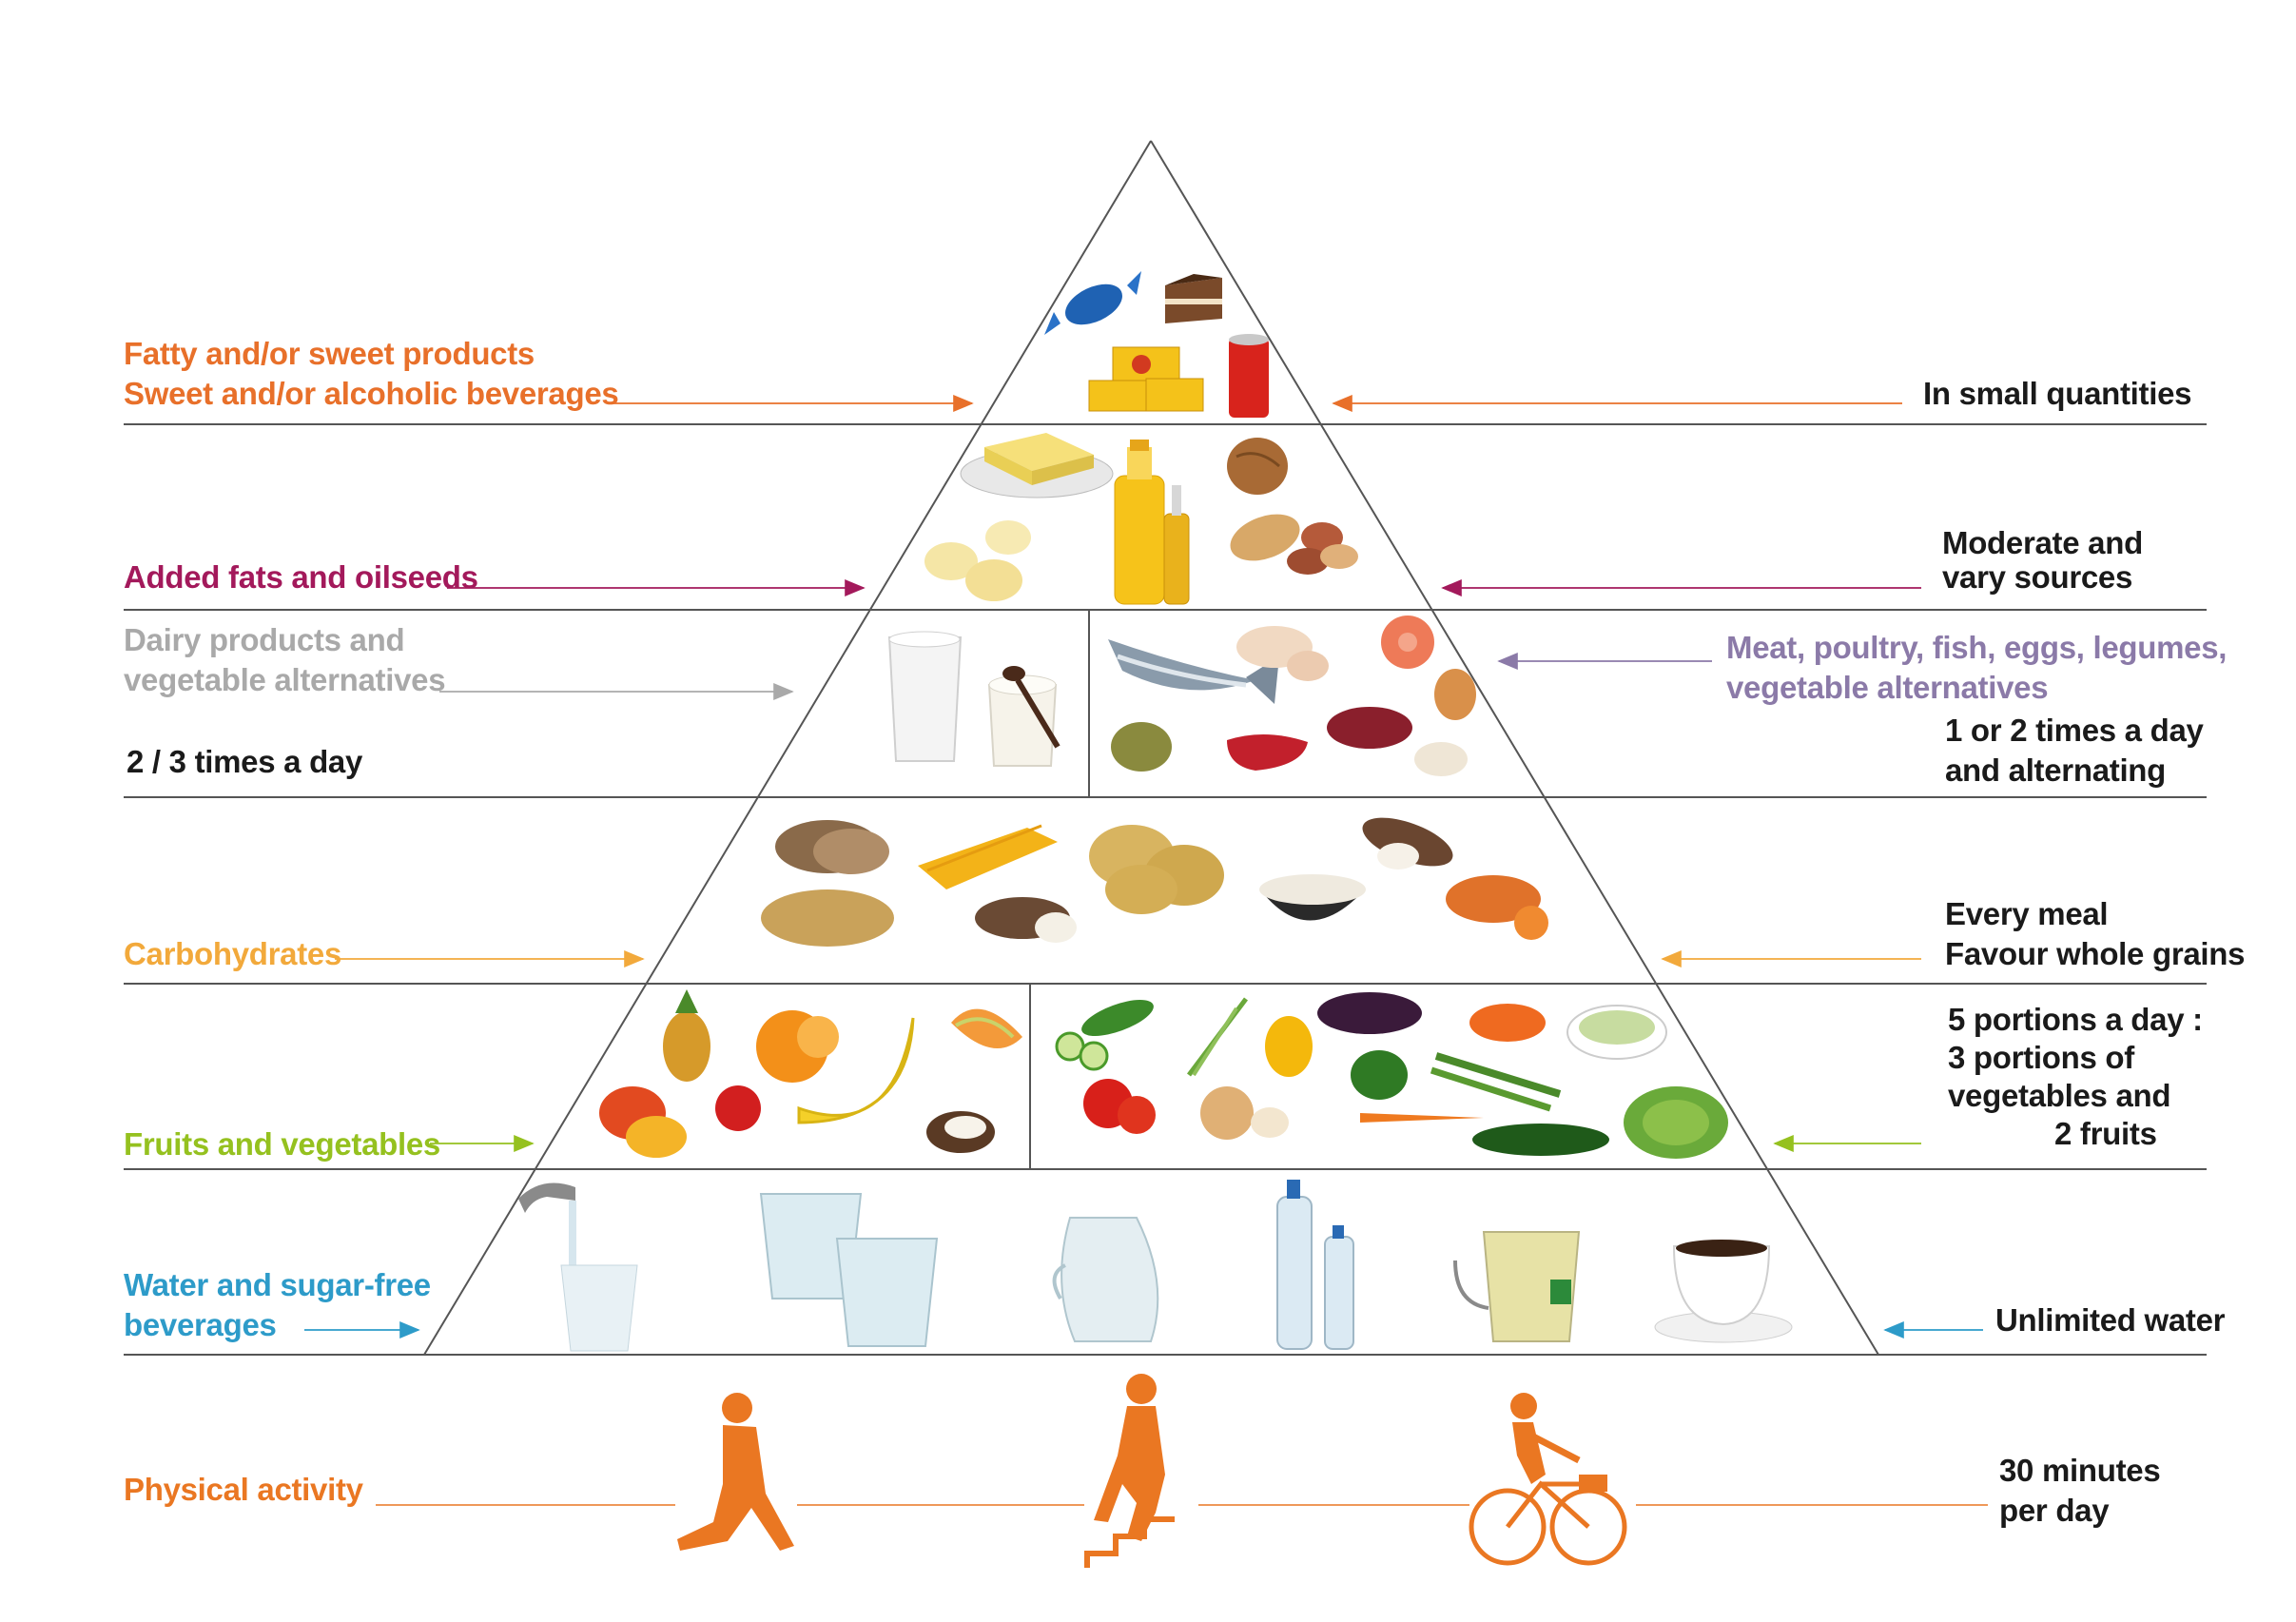 This screenshot has height=1622, width=2296. Describe the element at coordinates (1497, 907) in the screenshot. I see `sweet-potato-icon` at that location.